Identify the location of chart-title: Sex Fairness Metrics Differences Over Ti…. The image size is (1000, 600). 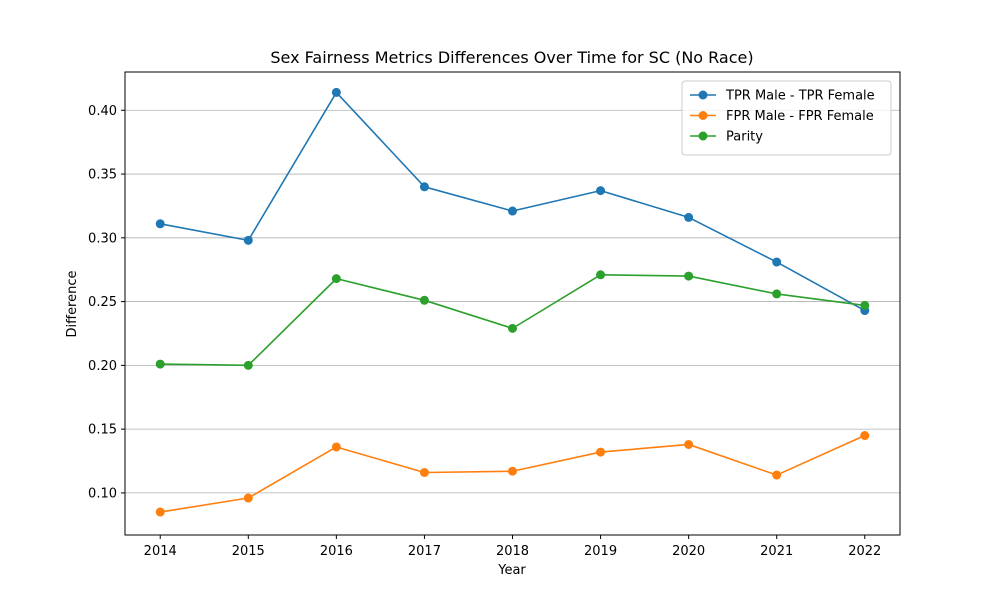
(511, 57).